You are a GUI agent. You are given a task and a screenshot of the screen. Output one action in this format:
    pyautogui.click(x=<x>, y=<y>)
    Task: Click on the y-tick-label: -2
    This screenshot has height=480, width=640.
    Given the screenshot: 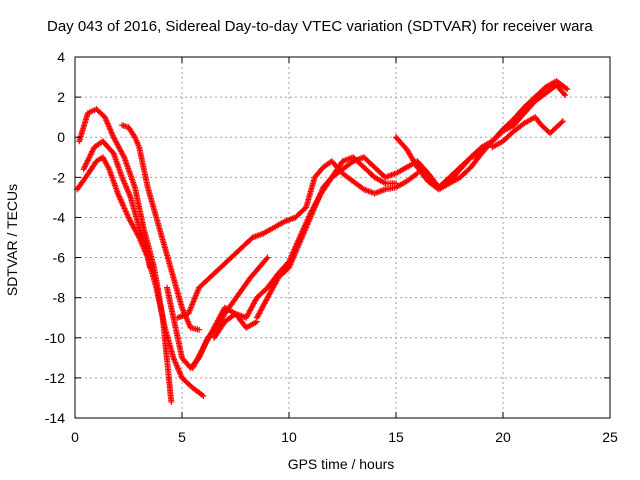 What is the action you would take?
    pyautogui.click(x=59, y=177)
    